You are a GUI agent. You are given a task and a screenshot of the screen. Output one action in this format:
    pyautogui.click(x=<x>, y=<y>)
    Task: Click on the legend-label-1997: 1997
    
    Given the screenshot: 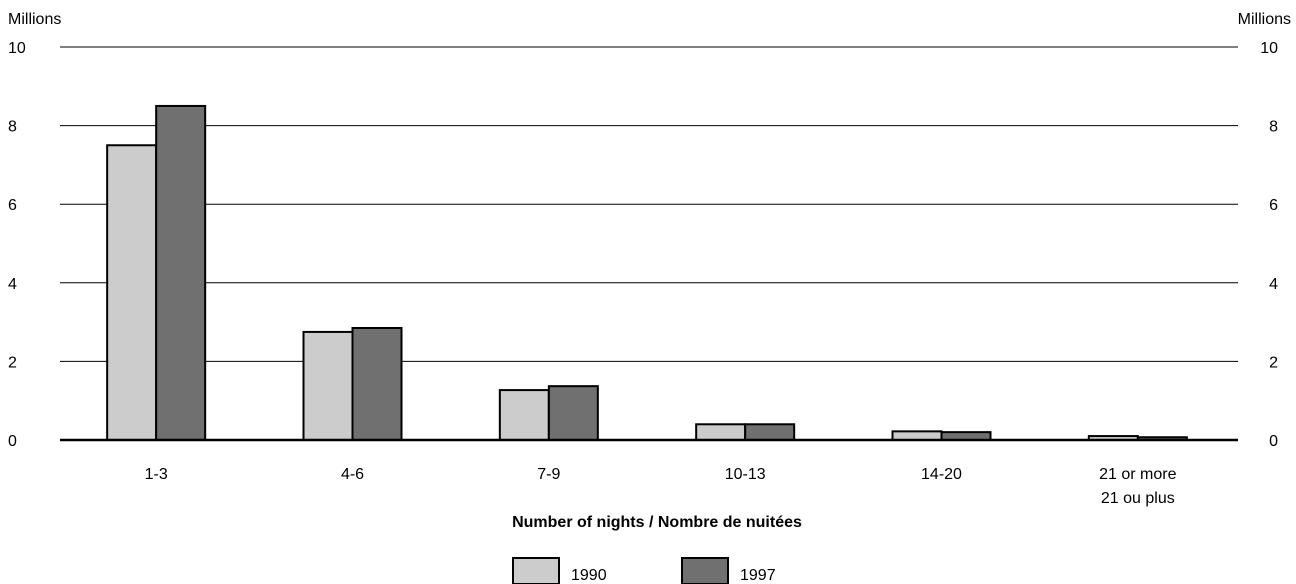 What is the action you would take?
    pyautogui.click(x=758, y=575)
    